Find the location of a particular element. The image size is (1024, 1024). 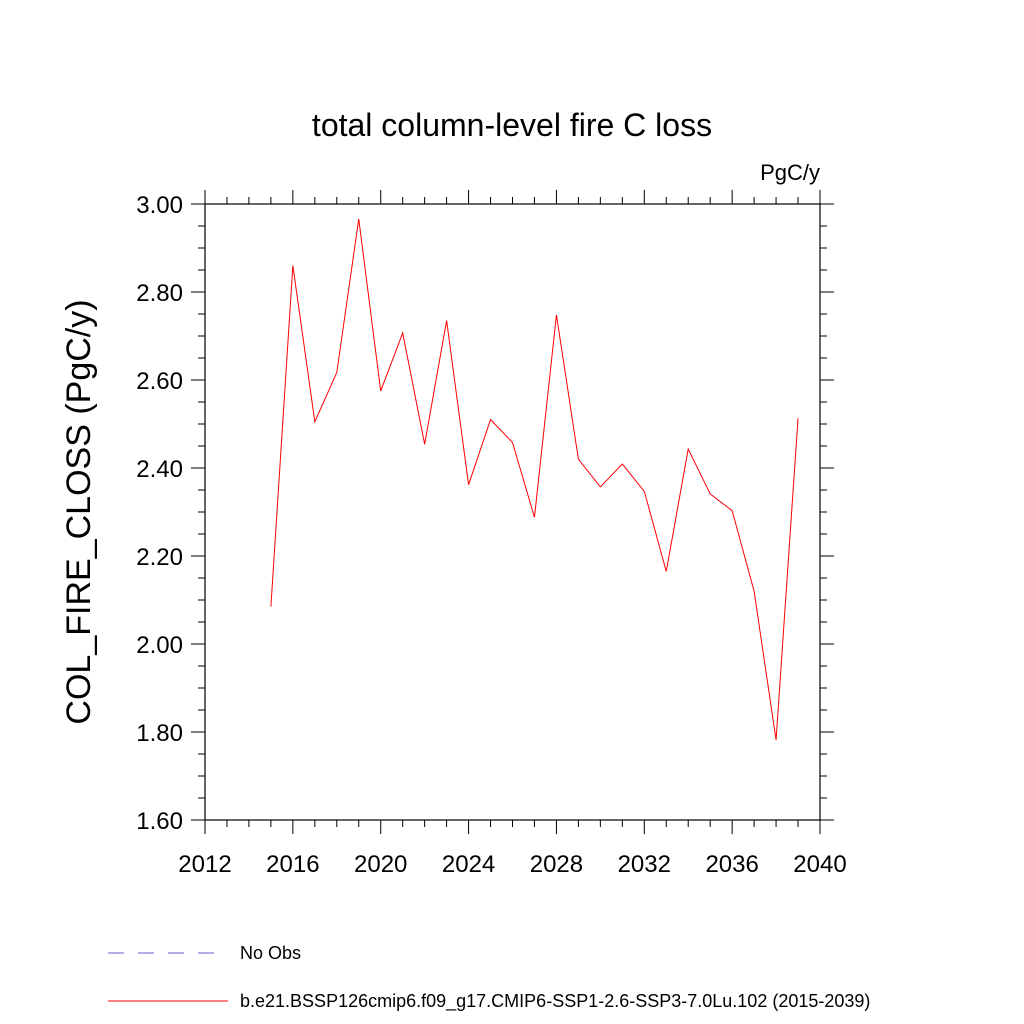

x-tick-label: 2040 is located at coordinates (819, 864).